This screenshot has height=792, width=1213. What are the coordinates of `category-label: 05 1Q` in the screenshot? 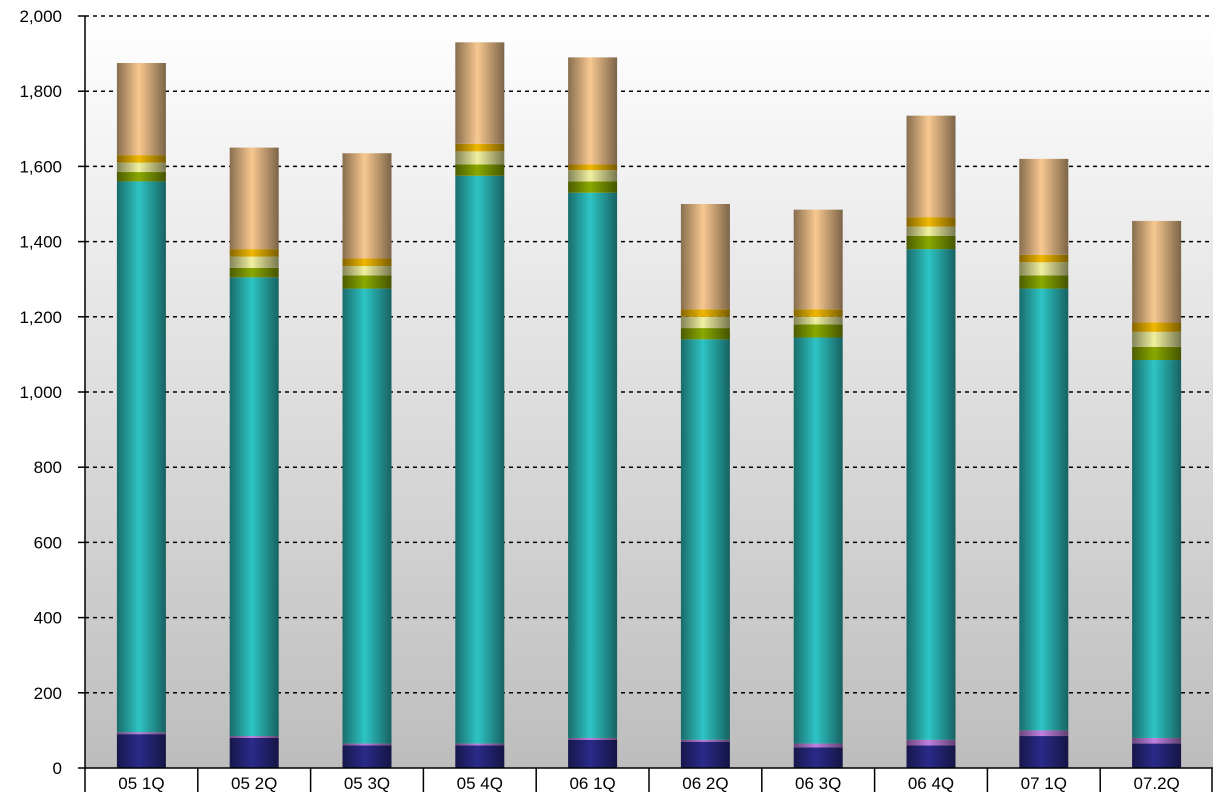 It's located at (141, 783).